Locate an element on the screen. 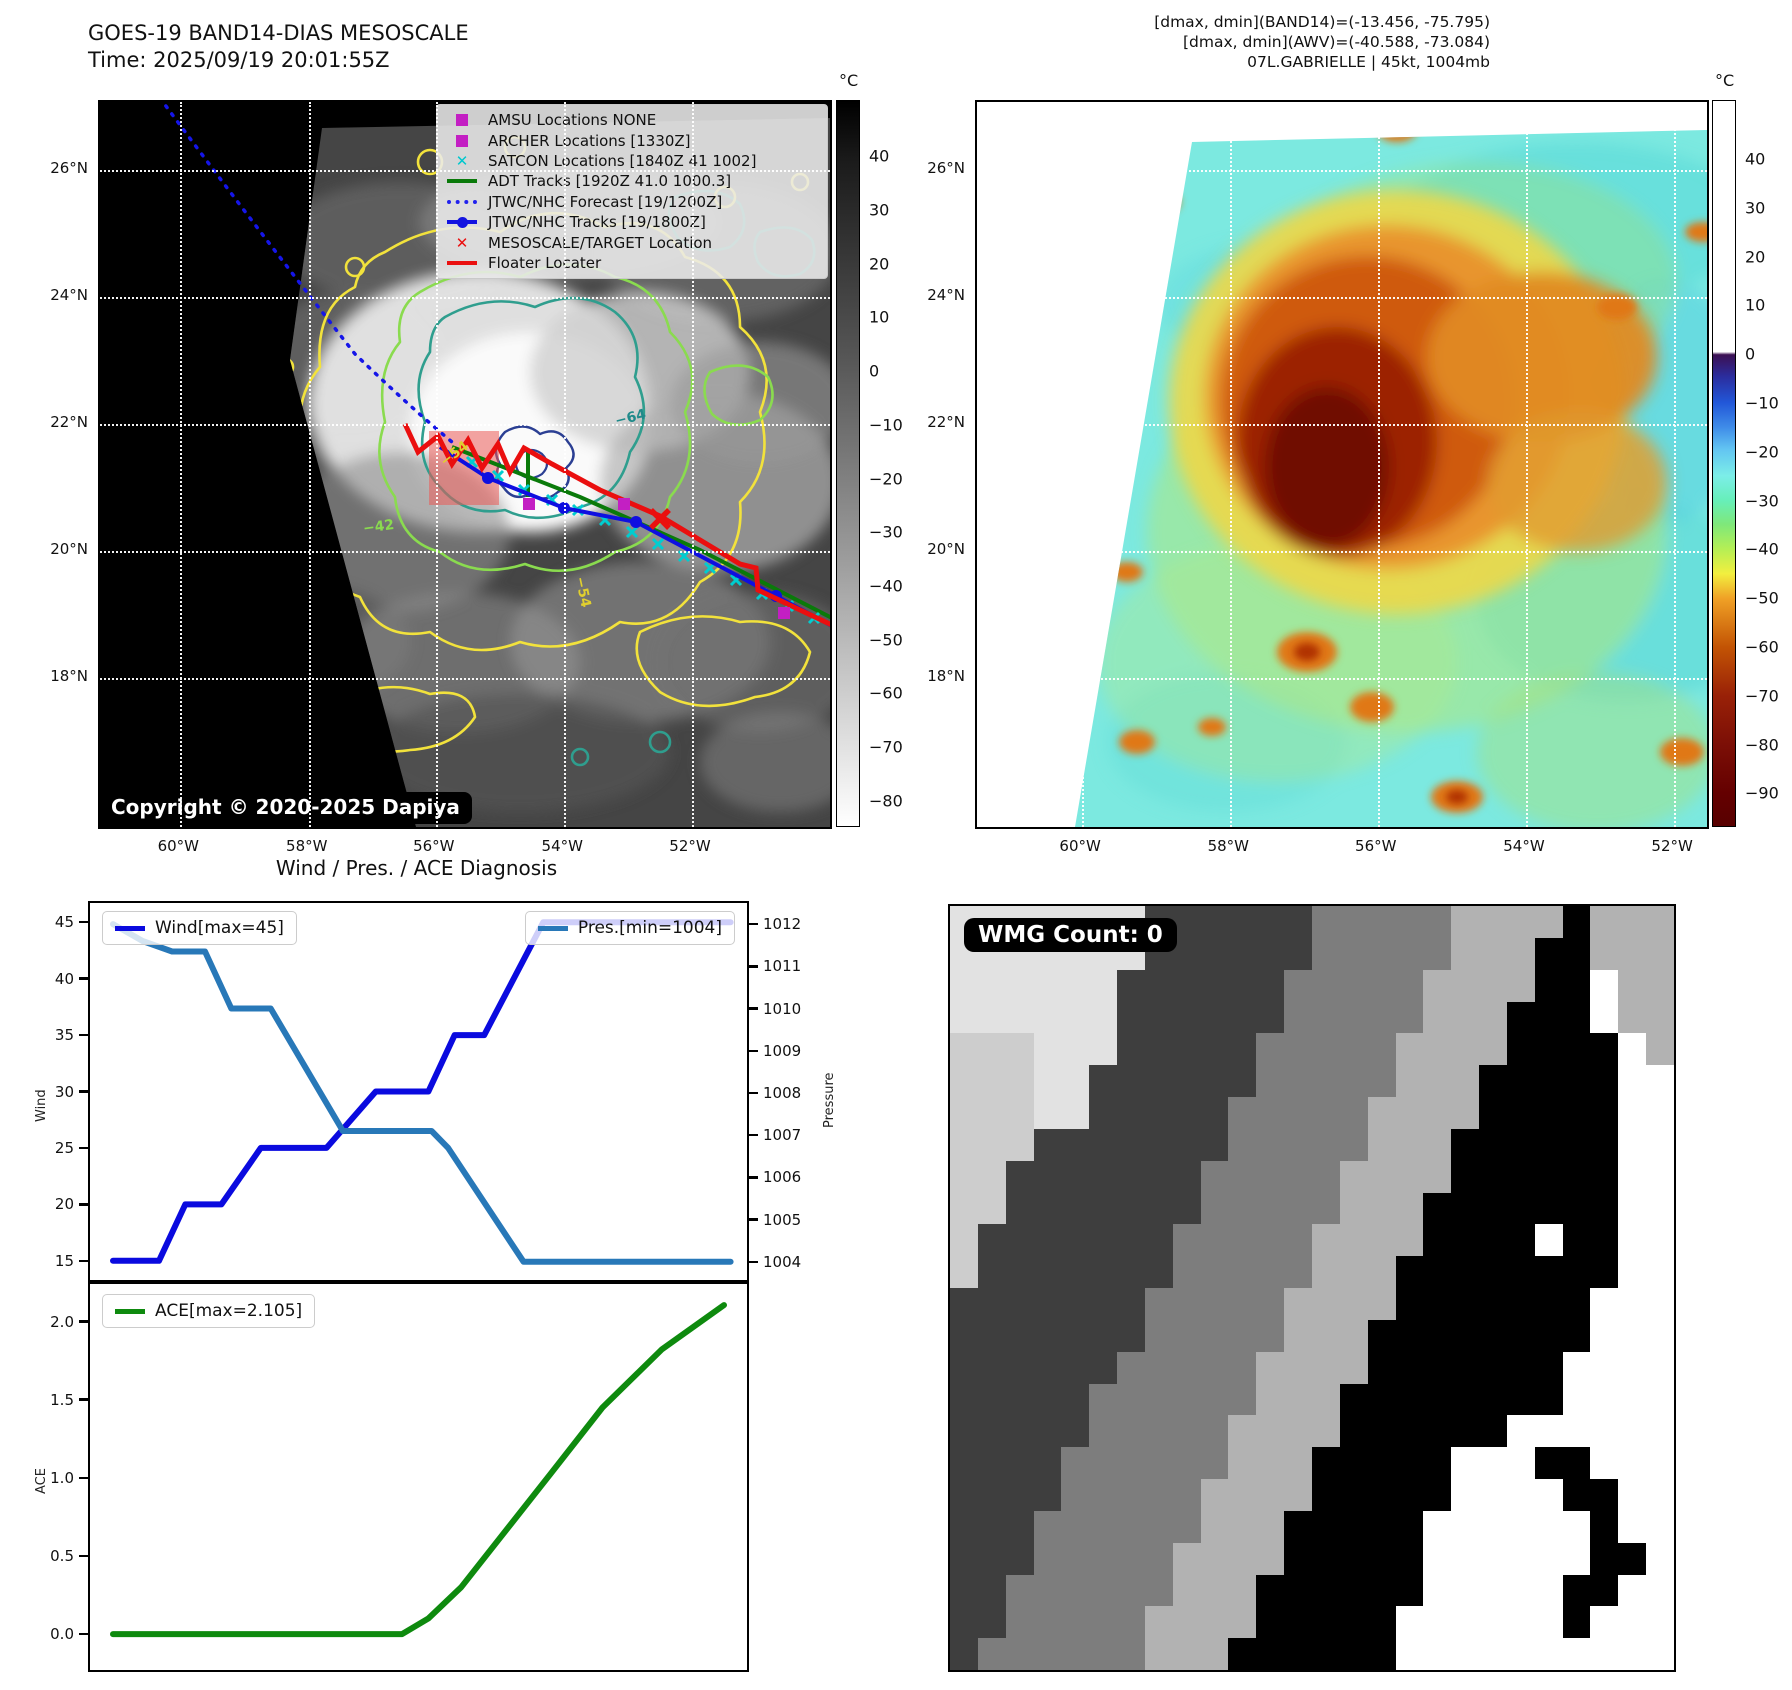 The image size is (1792, 1690). colorbar-tick-label: −10 is located at coordinates (886, 425).